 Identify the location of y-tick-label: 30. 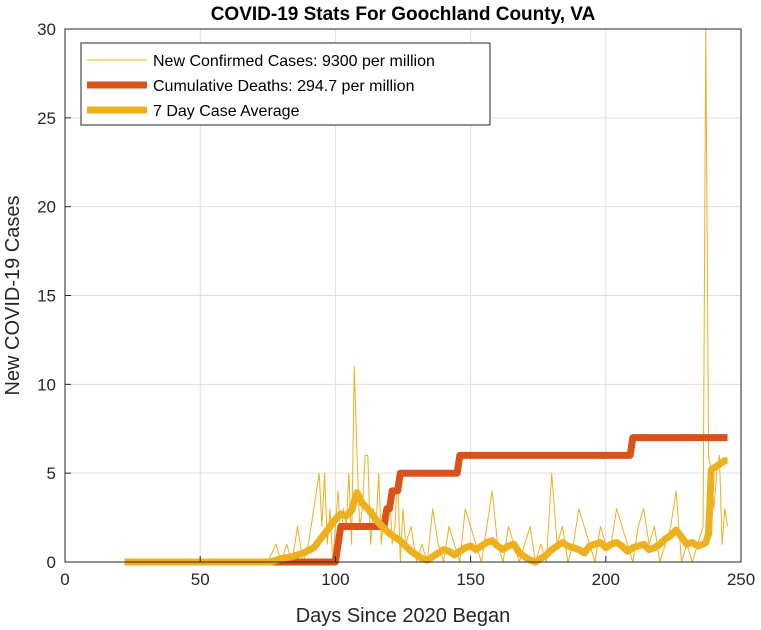
(46, 29).